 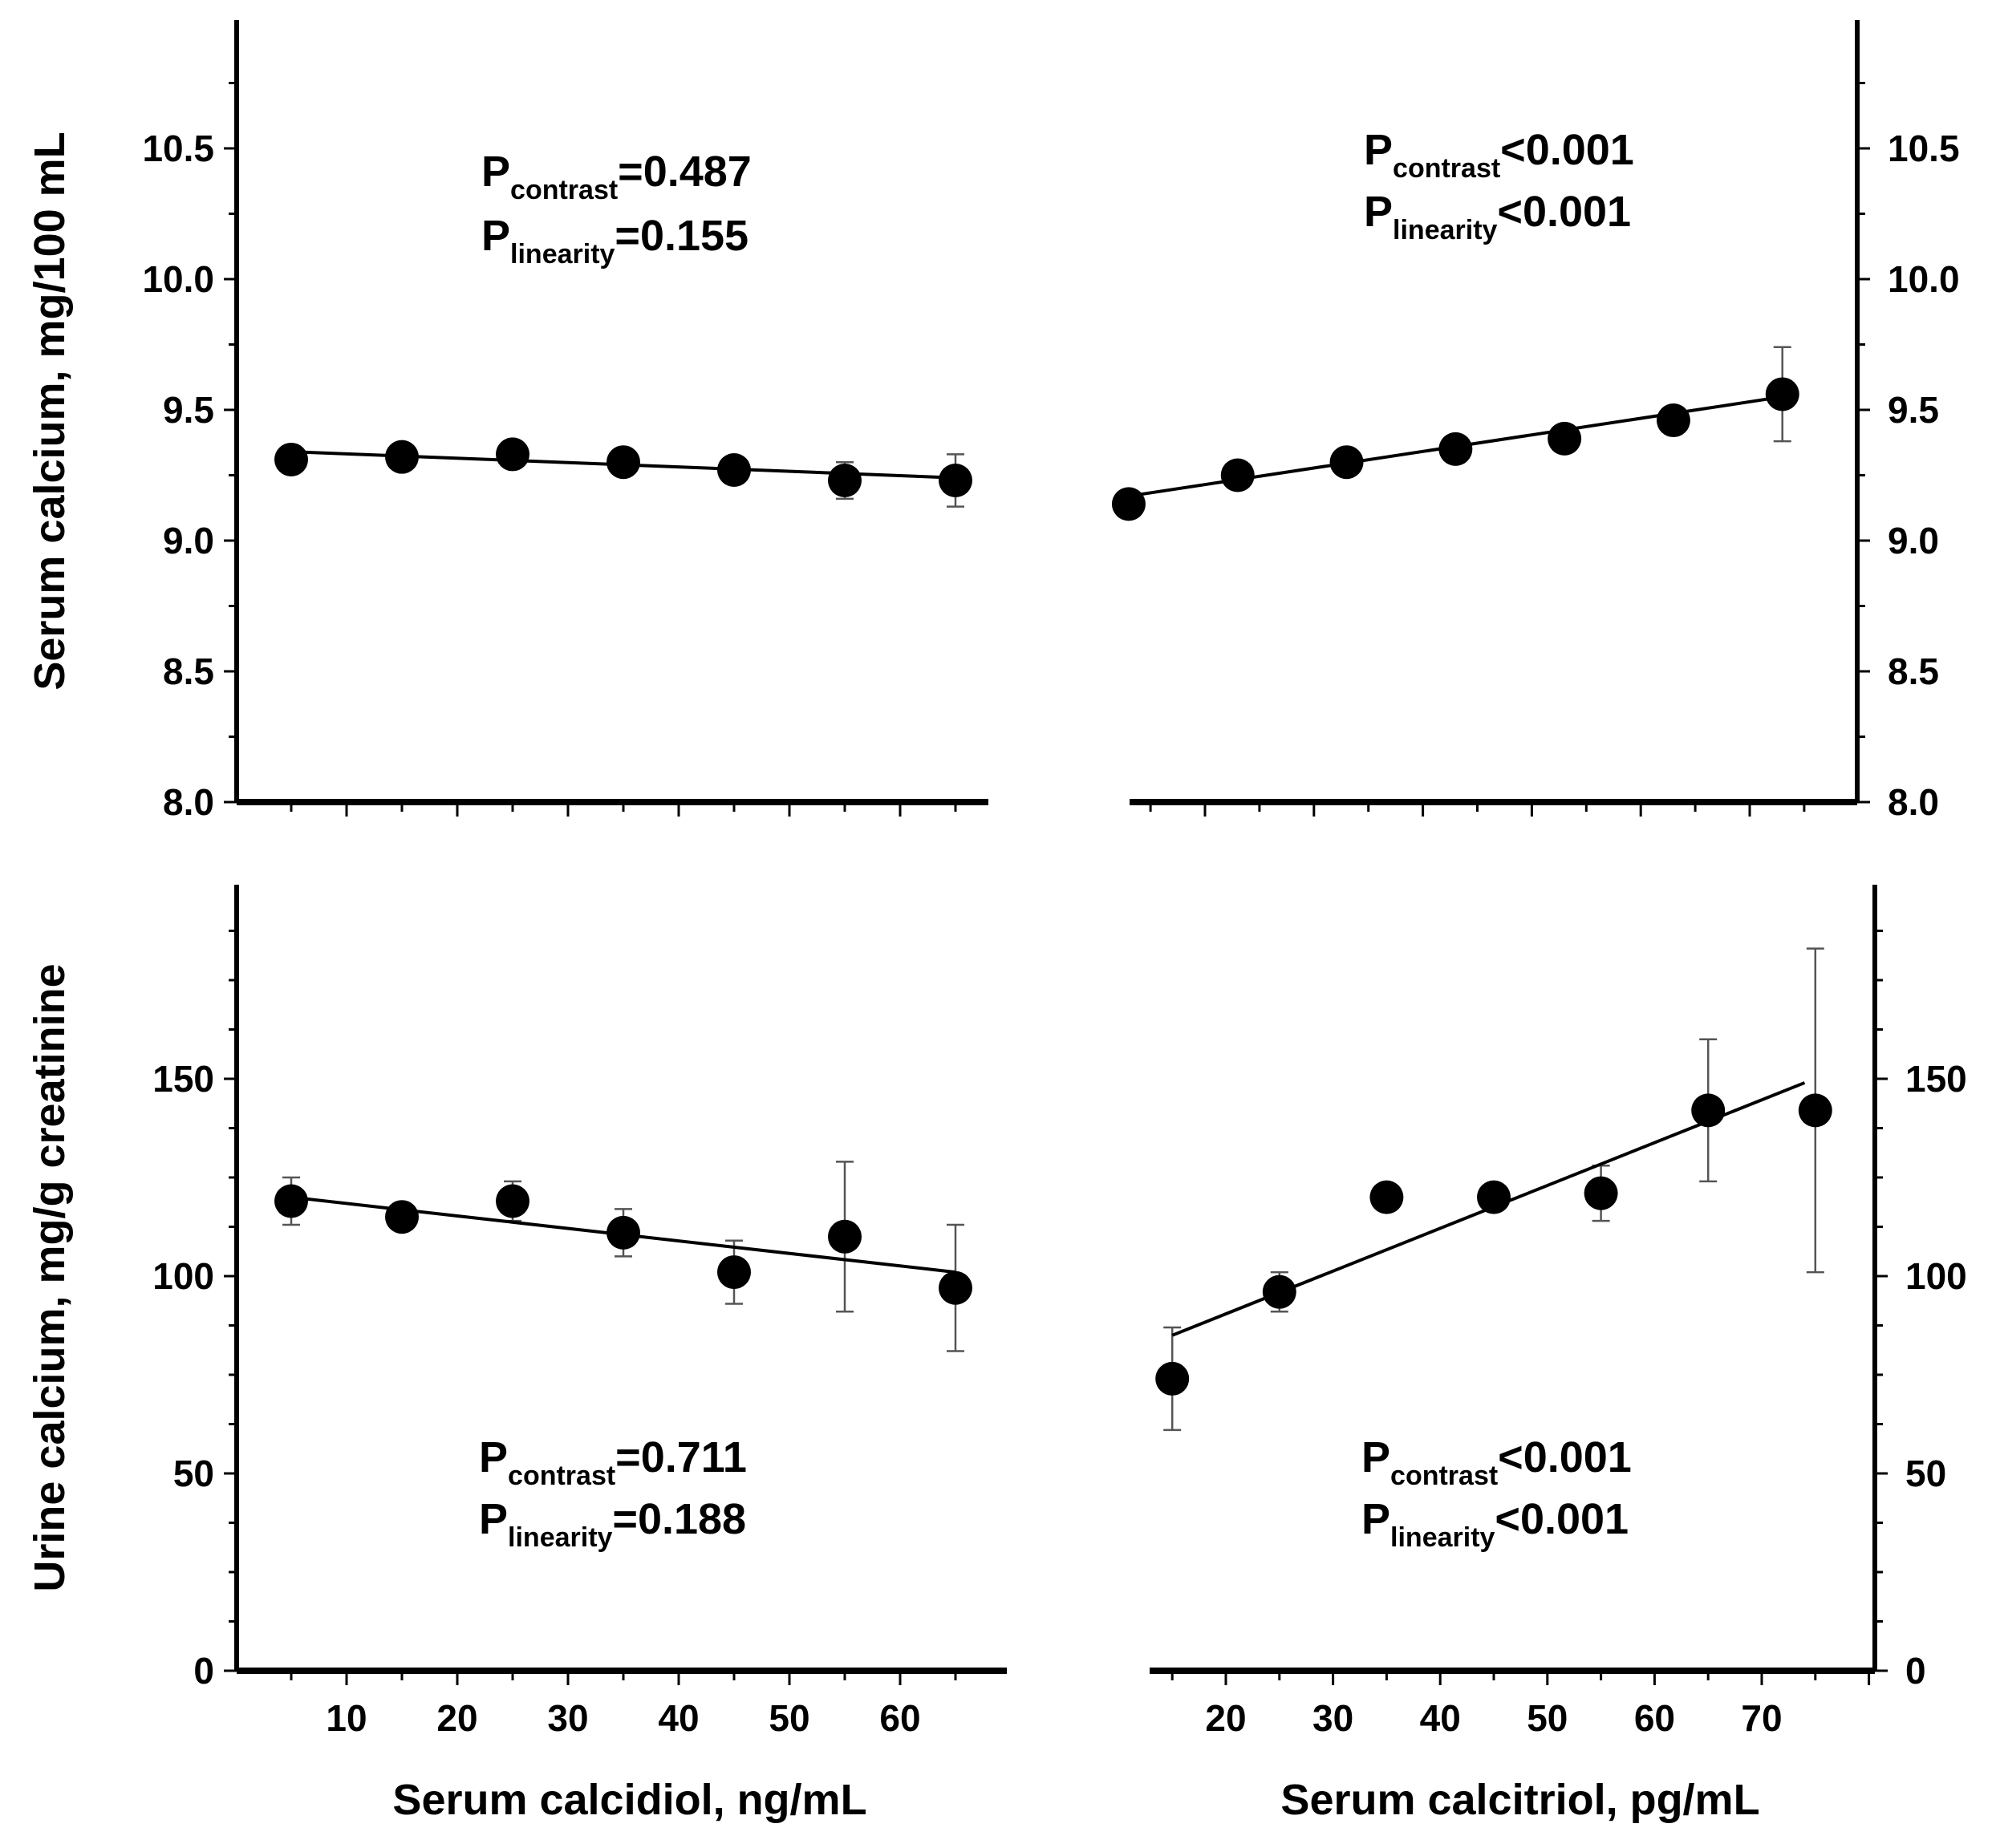 I want to click on p-value-annotation: Plinearity=0.155, so click(x=614, y=241).